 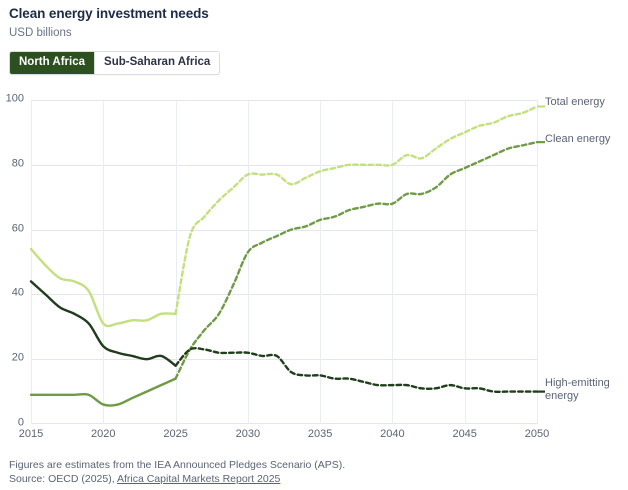 What do you see at coordinates (40, 33) in the screenshot?
I see `chart-subtitle: USD billions` at bounding box center [40, 33].